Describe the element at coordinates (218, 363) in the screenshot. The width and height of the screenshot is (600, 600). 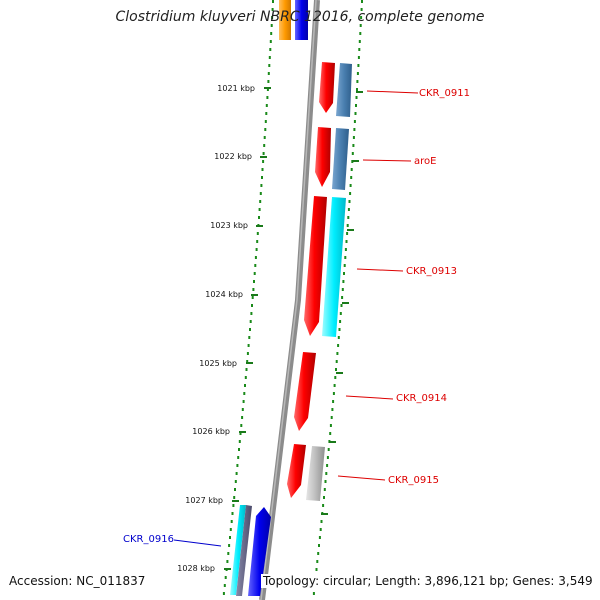
I see `tick-label: 1025 kbp` at that location.